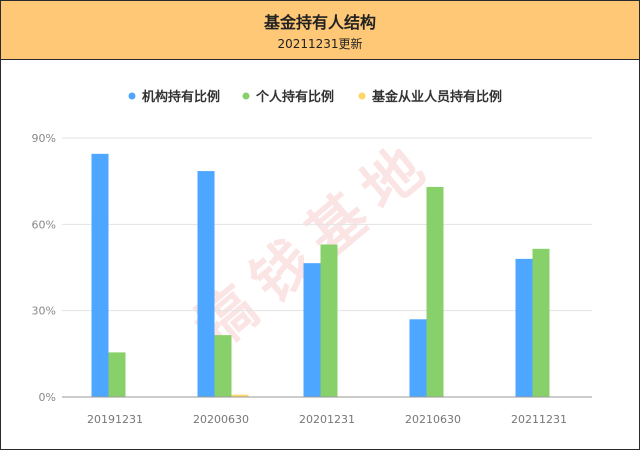 The image size is (640, 450). Describe the element at coordinates (221, 419) in the screenshot. I see `x-tick-label: 20200630` at that location.